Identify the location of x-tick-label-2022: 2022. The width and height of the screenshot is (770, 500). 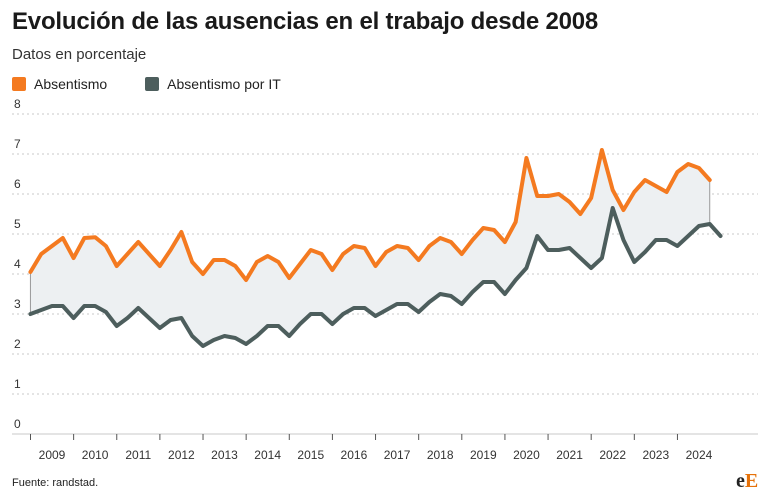
(612, 455).